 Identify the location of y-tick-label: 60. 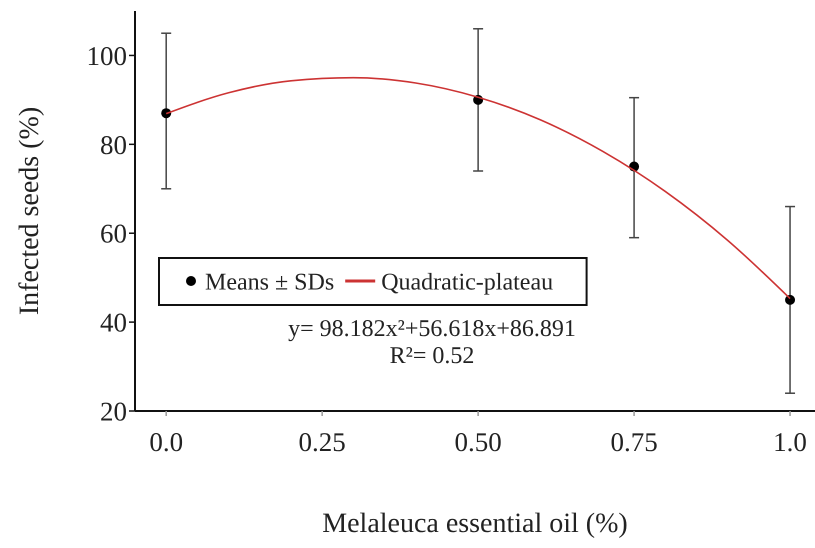
(113, 233).